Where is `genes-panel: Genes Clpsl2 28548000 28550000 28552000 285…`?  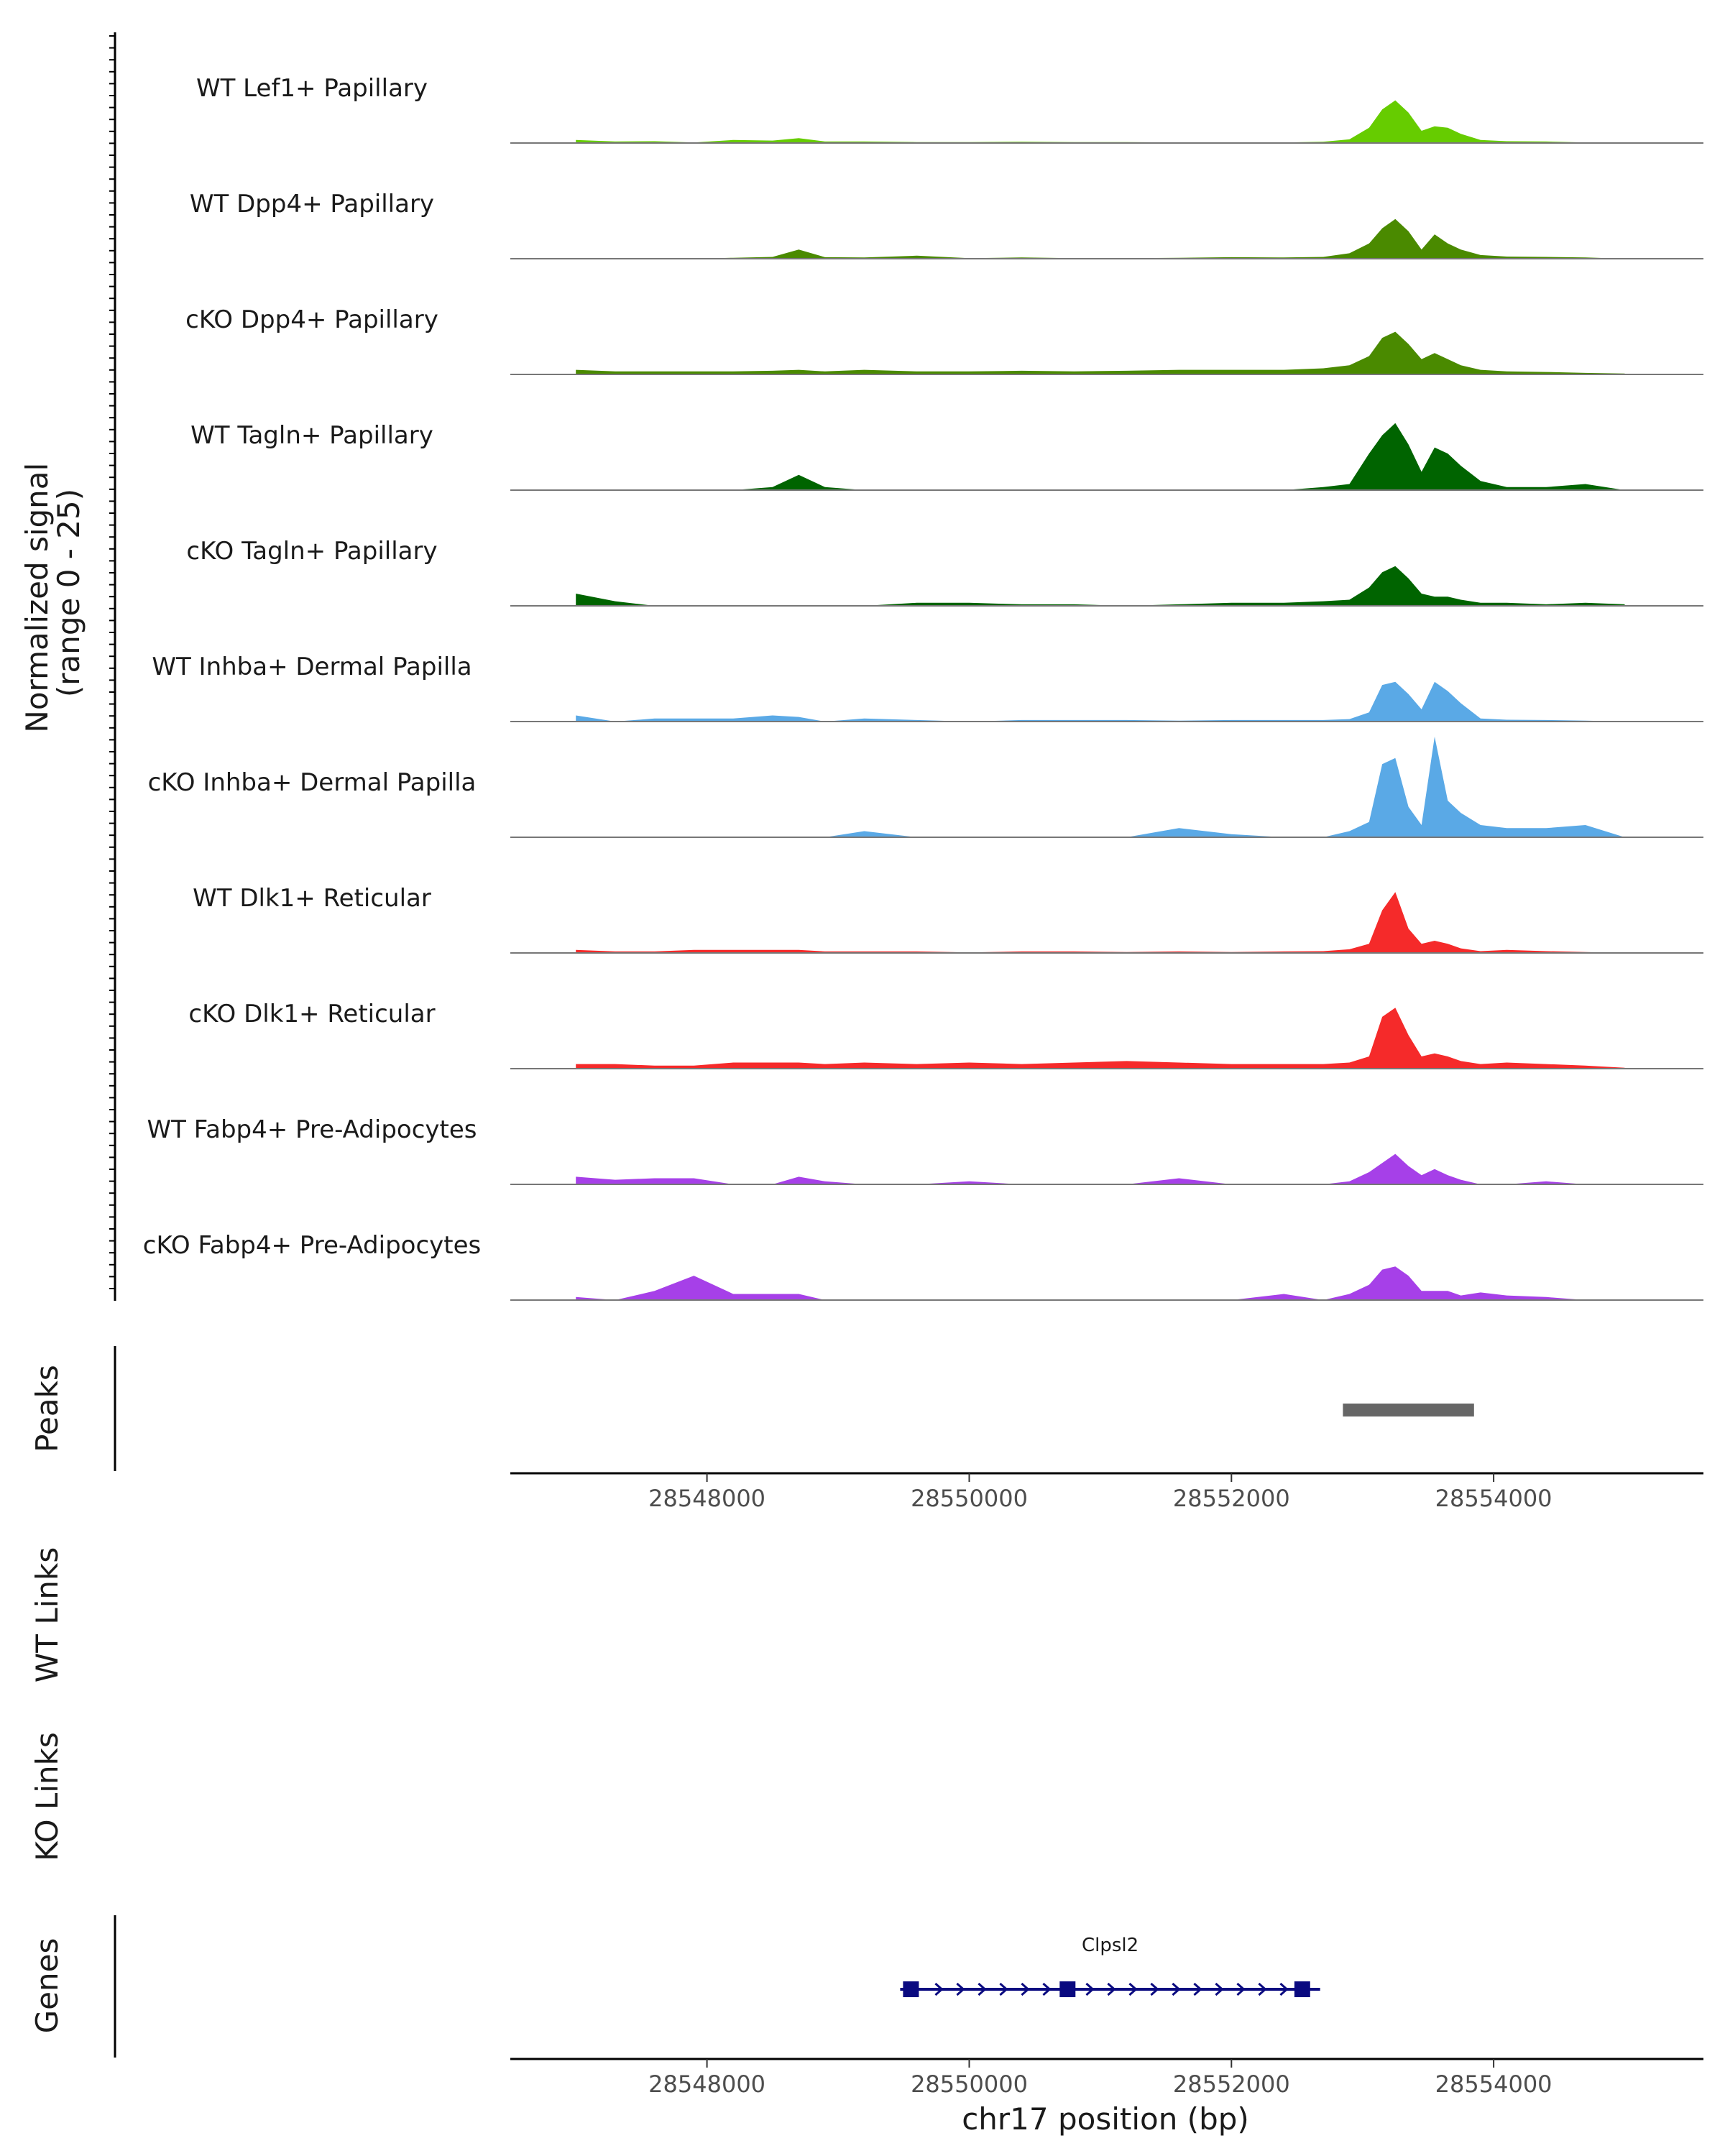
genes-panel: Genes Clpsl2 28548000 28550000 28552000 285… is located at coordinates (866, 2026).